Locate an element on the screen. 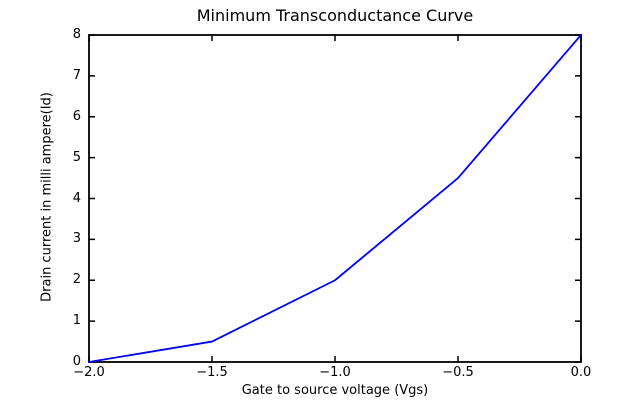 This screenshot has width=632, height=419. x-tick-label: −2.0 is located at coordinates (89, 372).